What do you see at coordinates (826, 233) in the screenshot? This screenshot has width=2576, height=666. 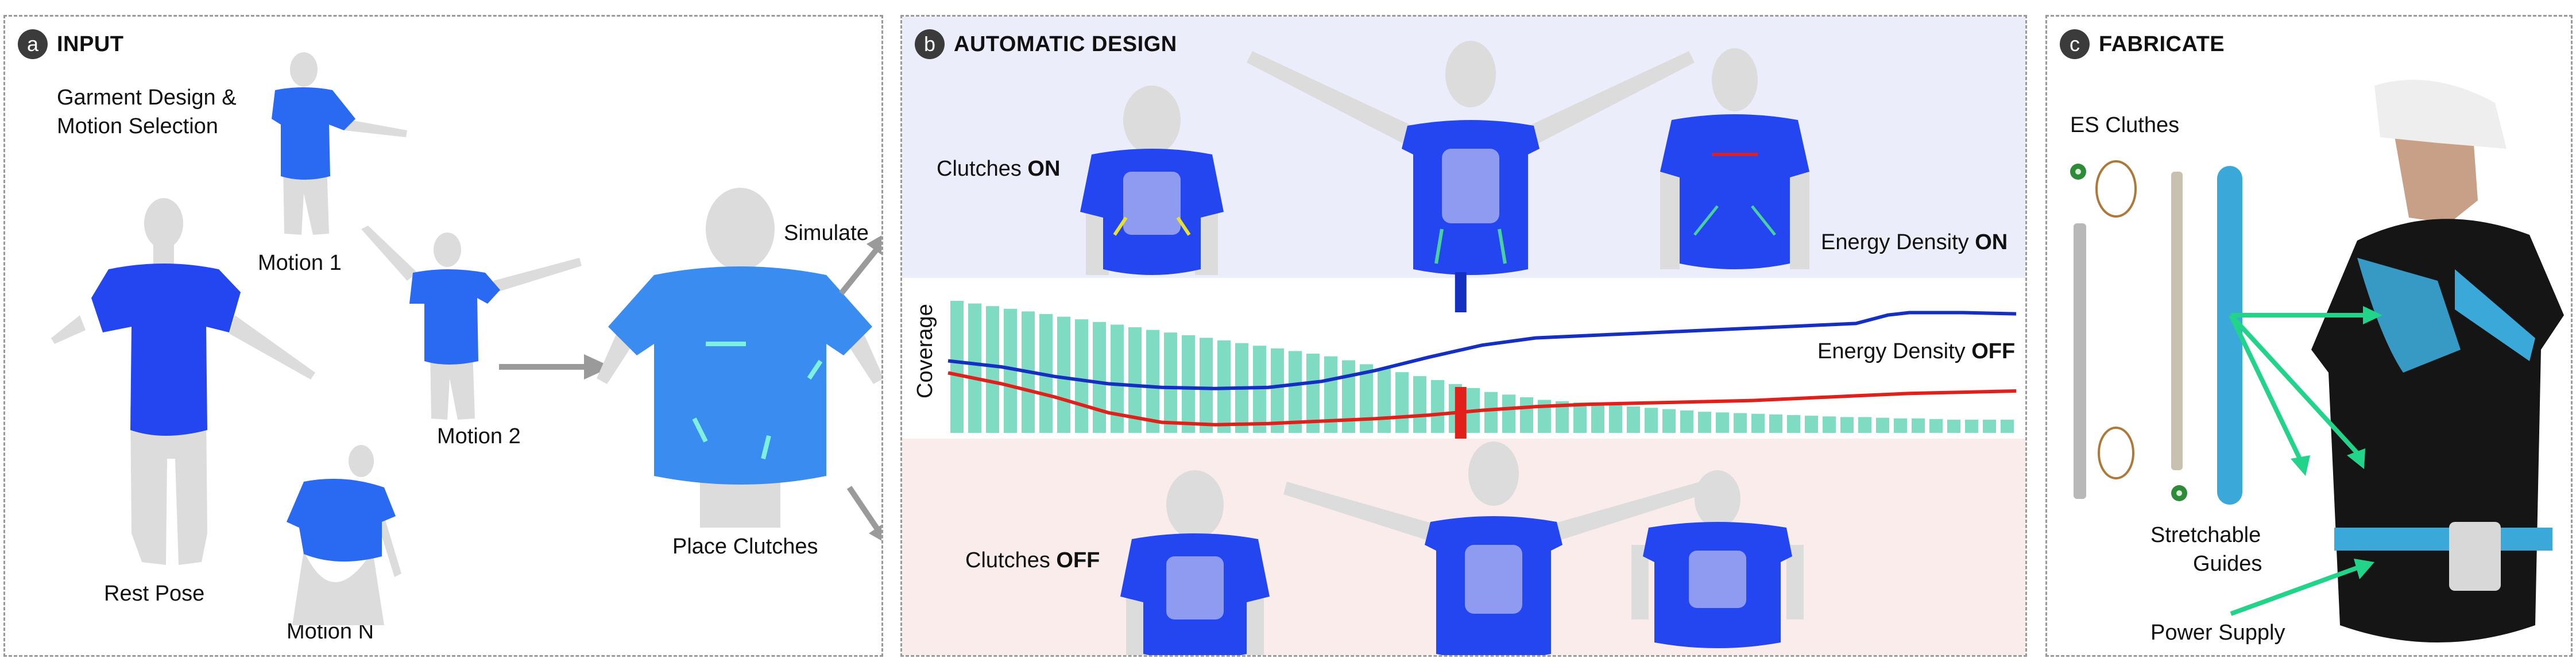 I see `simulate-label: Simulate` at bounding box center [826, 233].